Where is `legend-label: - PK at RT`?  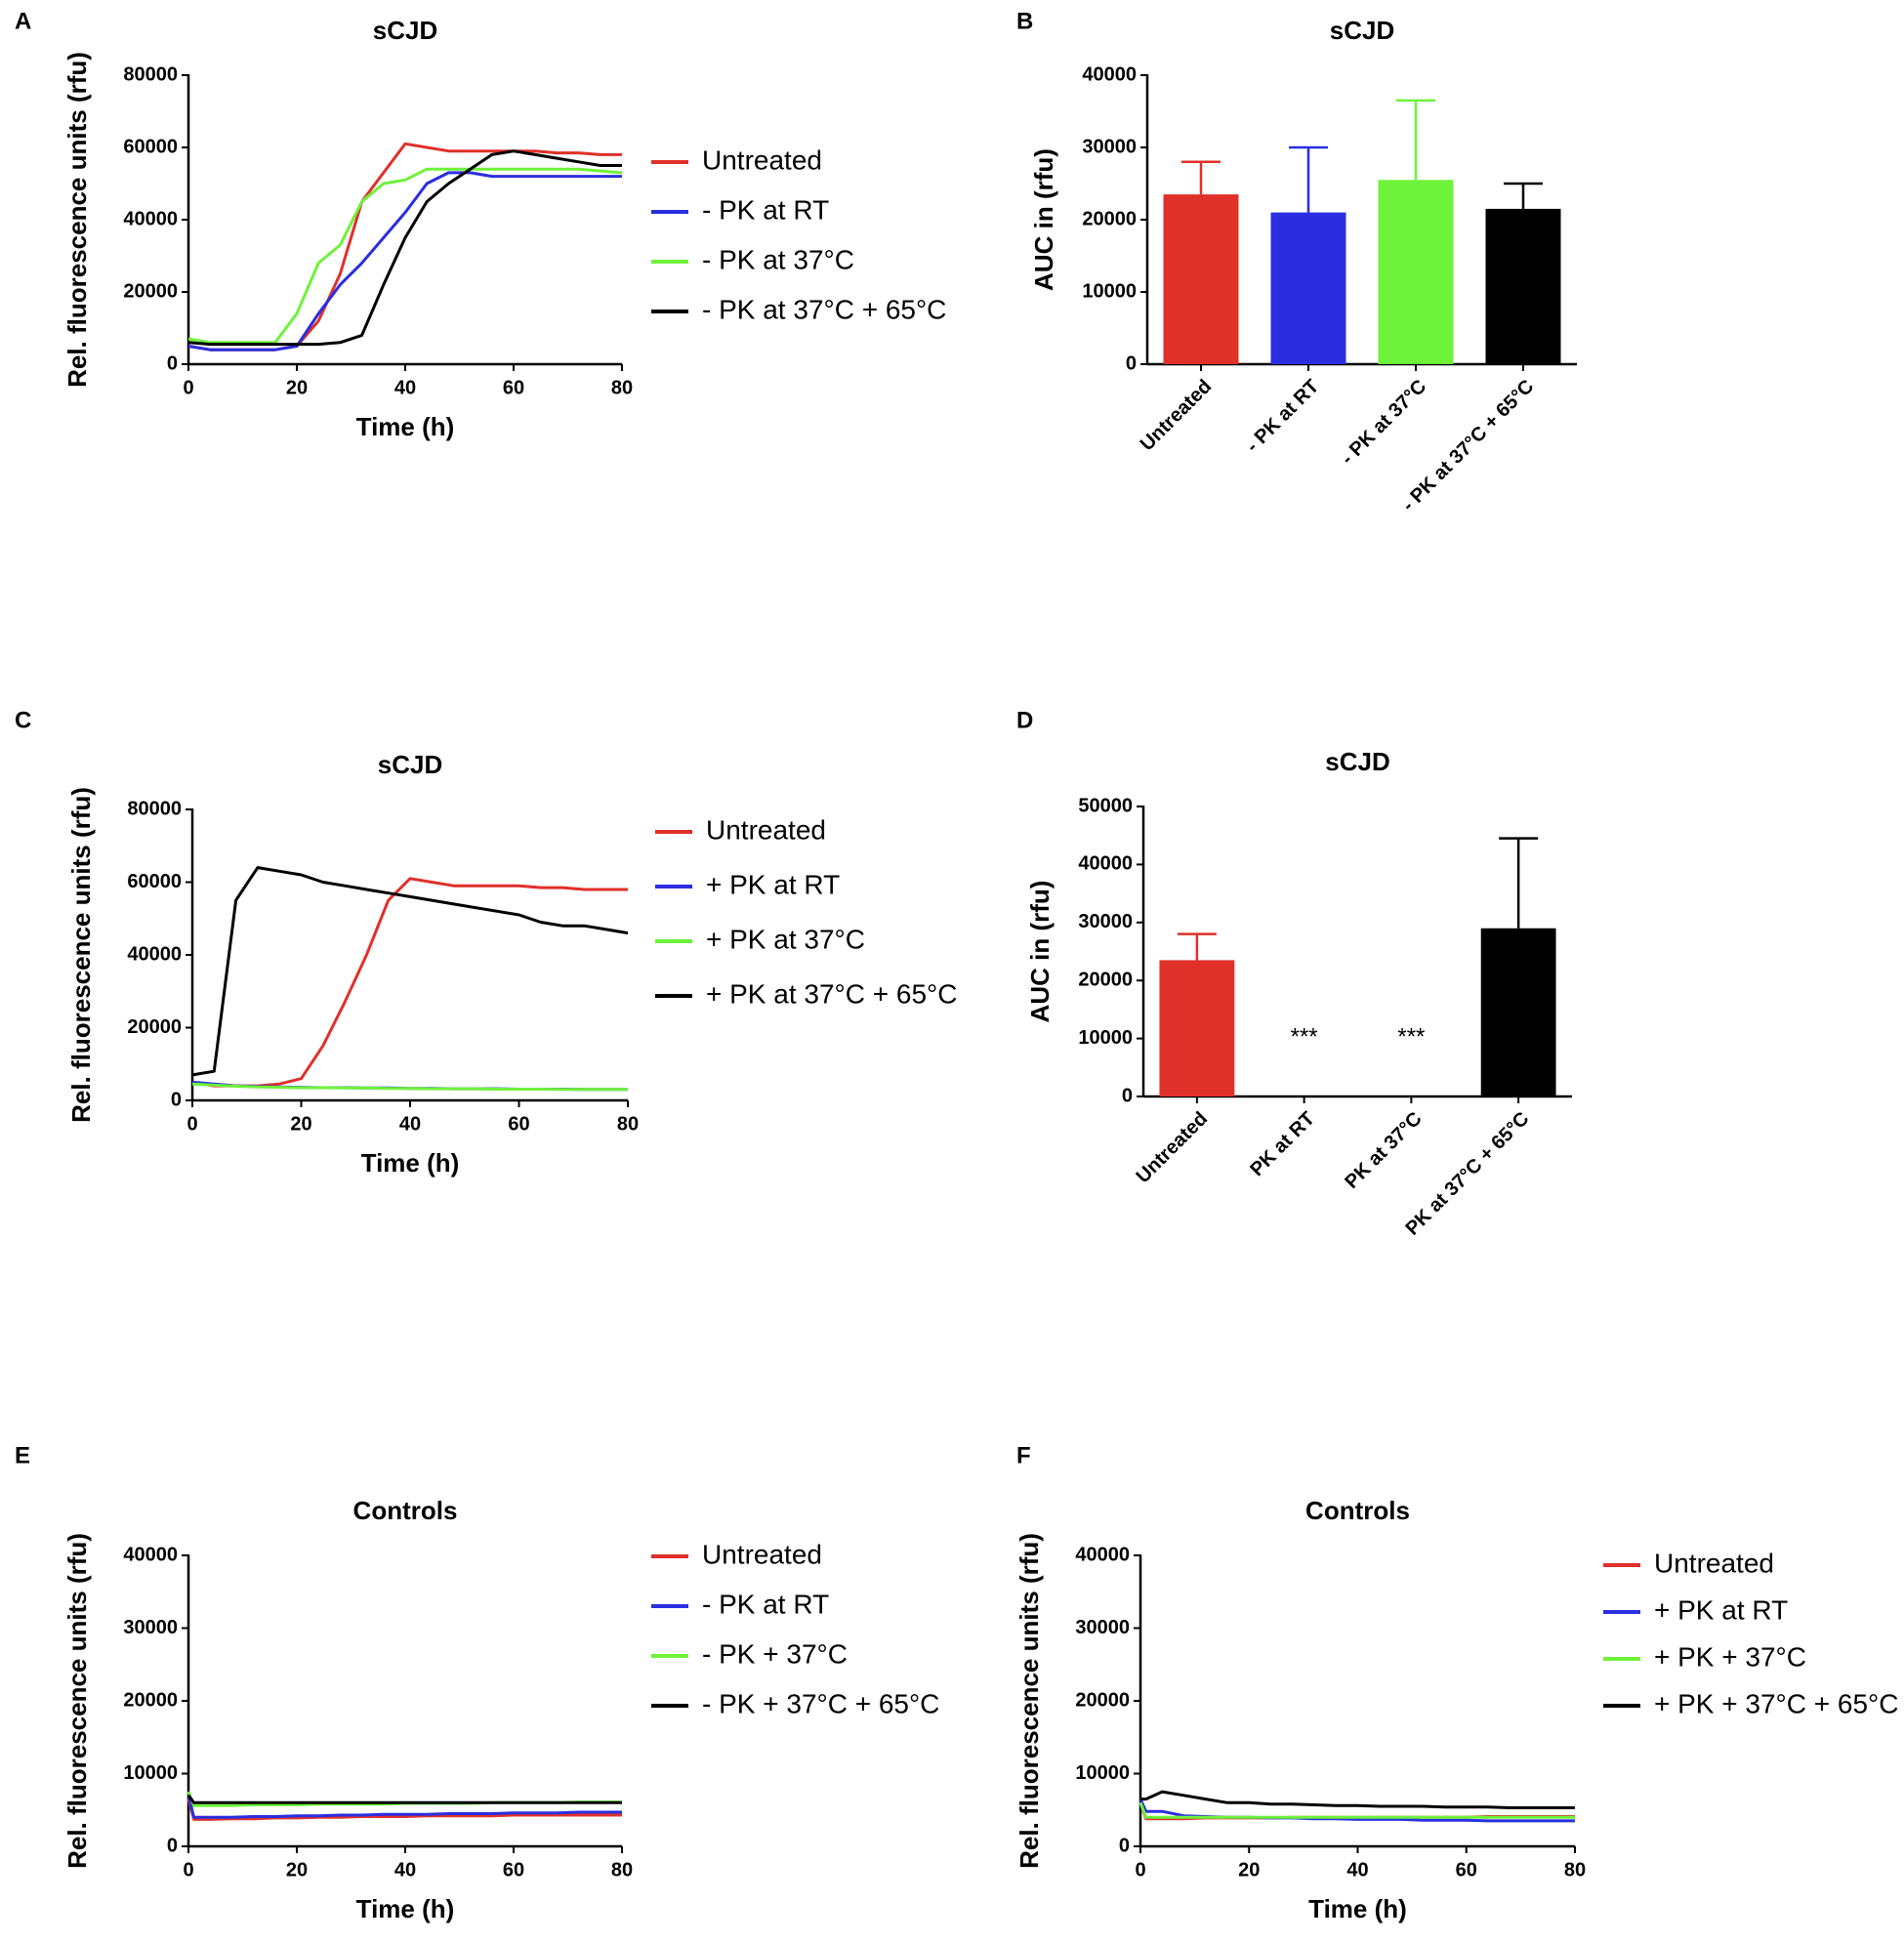
legend-label: - PK at RT is located at coordinates (765, 1604).